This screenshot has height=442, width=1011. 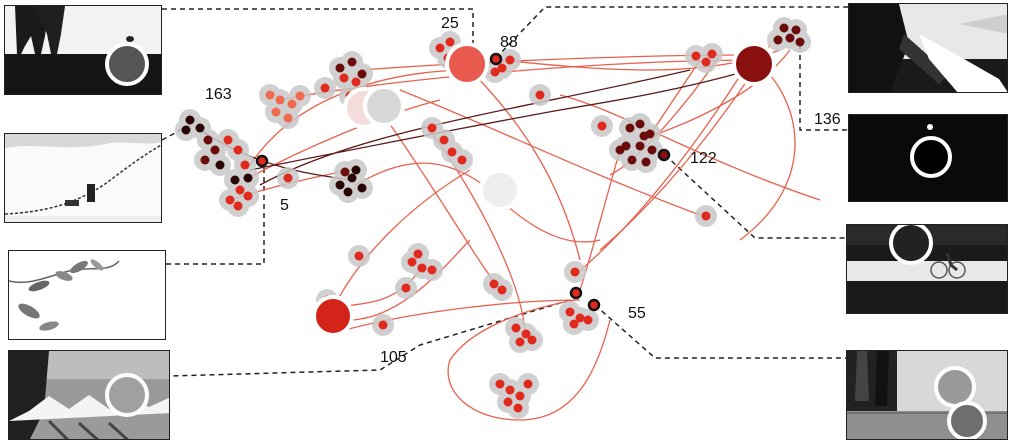 What do you see at coordinates (87, 295) in the screenshot?
I see `thumb-leaves` at bounding box center [87, 295].